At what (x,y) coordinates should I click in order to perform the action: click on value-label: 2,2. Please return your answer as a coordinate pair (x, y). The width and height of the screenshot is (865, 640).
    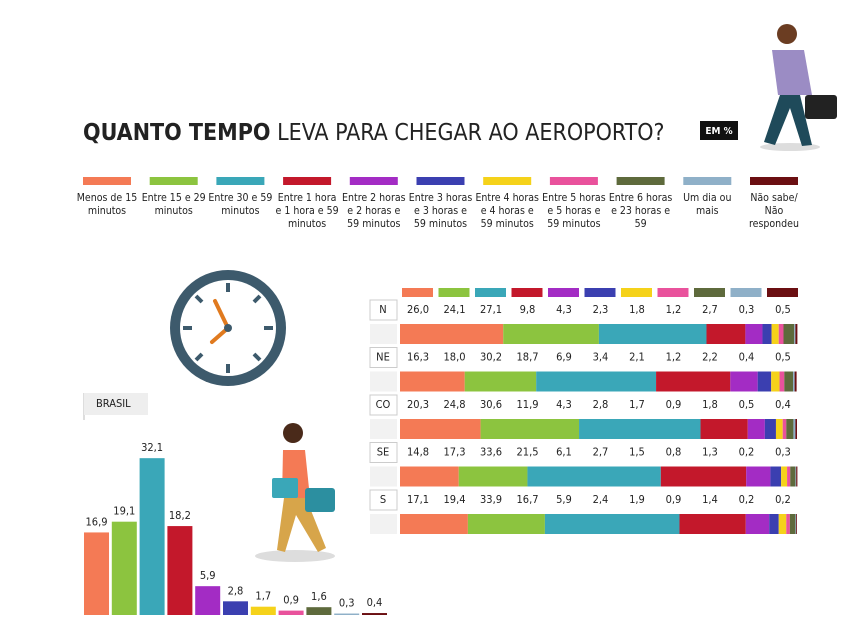
    Looking at the image, I should click on (710, 357).